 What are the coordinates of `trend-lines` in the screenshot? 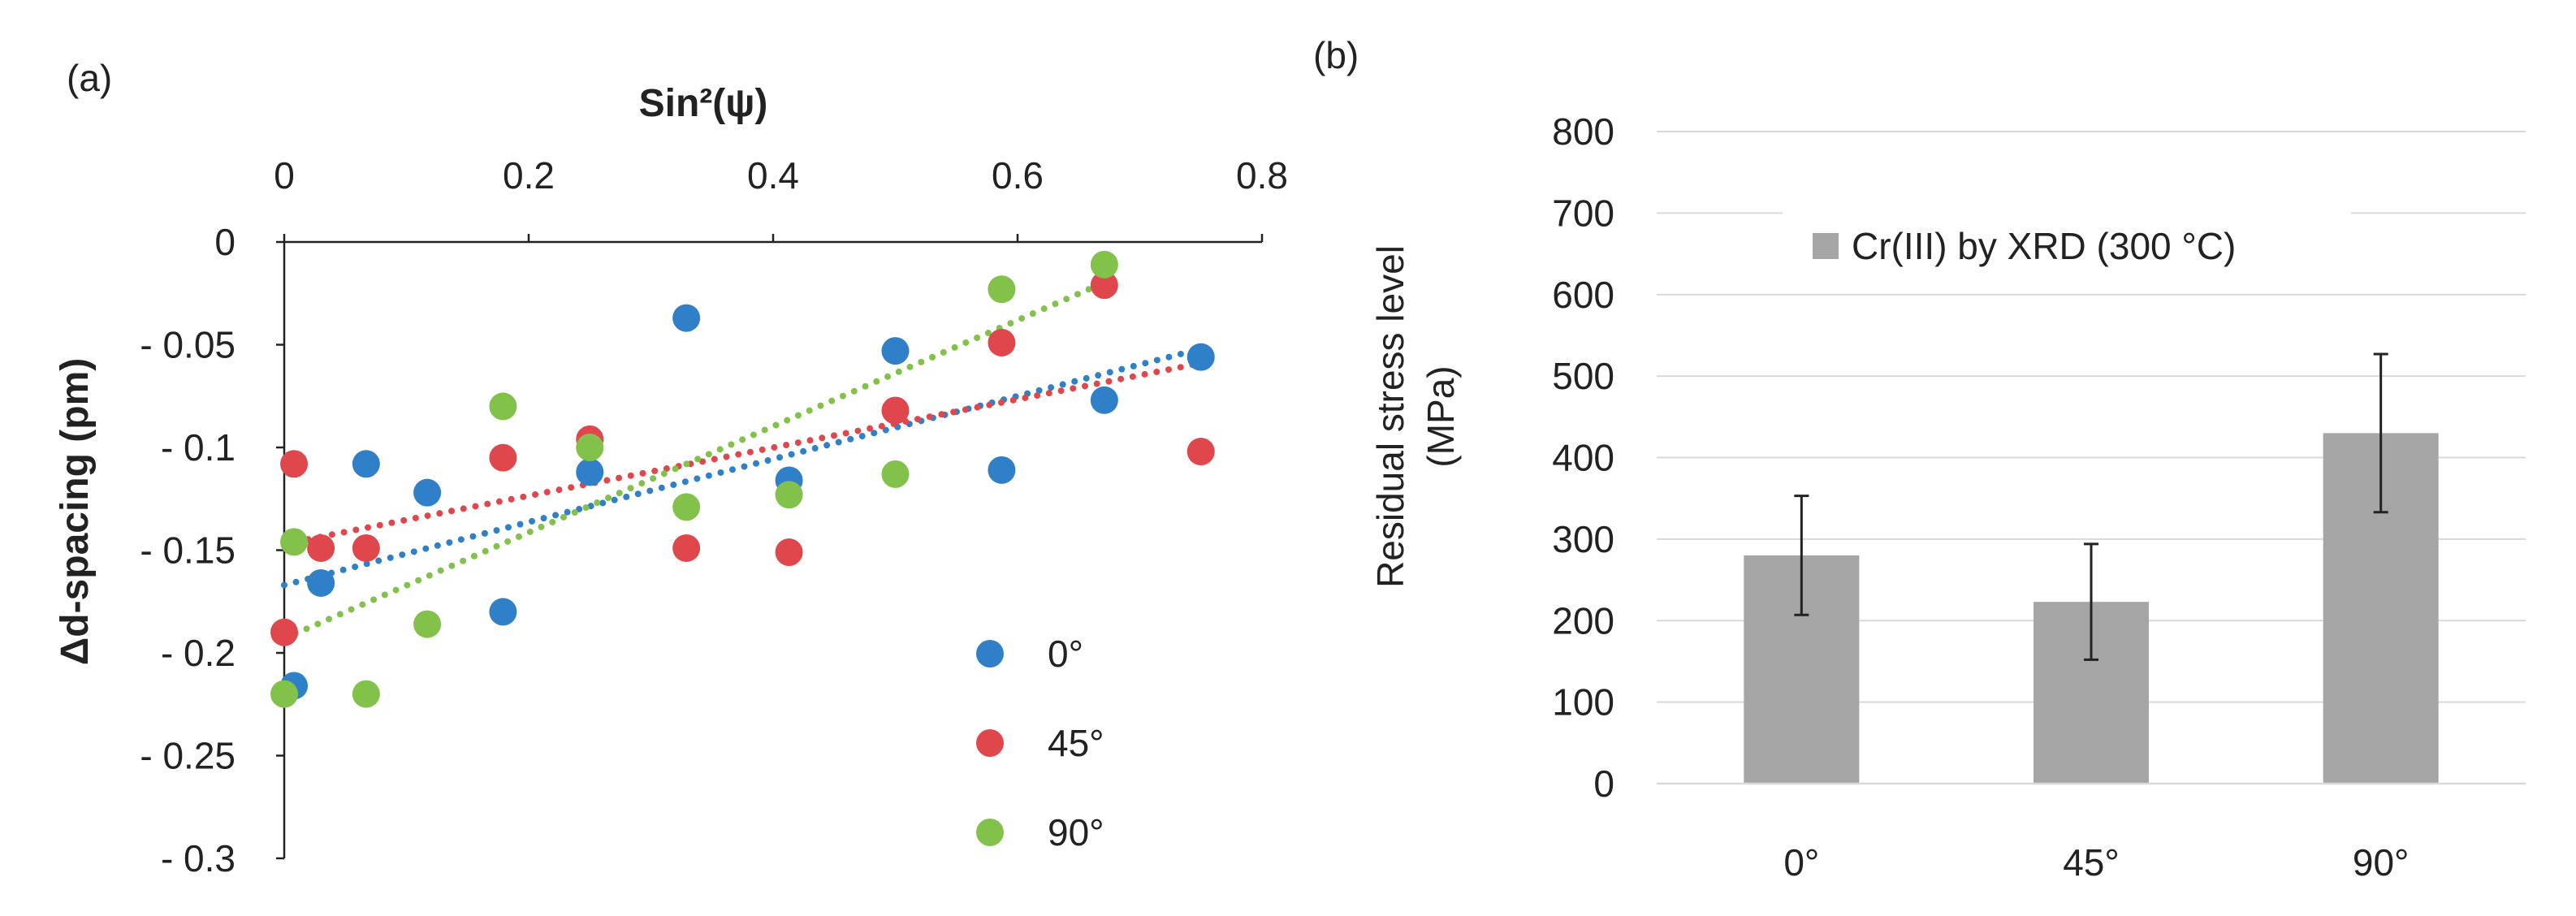 It's located at (743, 460).